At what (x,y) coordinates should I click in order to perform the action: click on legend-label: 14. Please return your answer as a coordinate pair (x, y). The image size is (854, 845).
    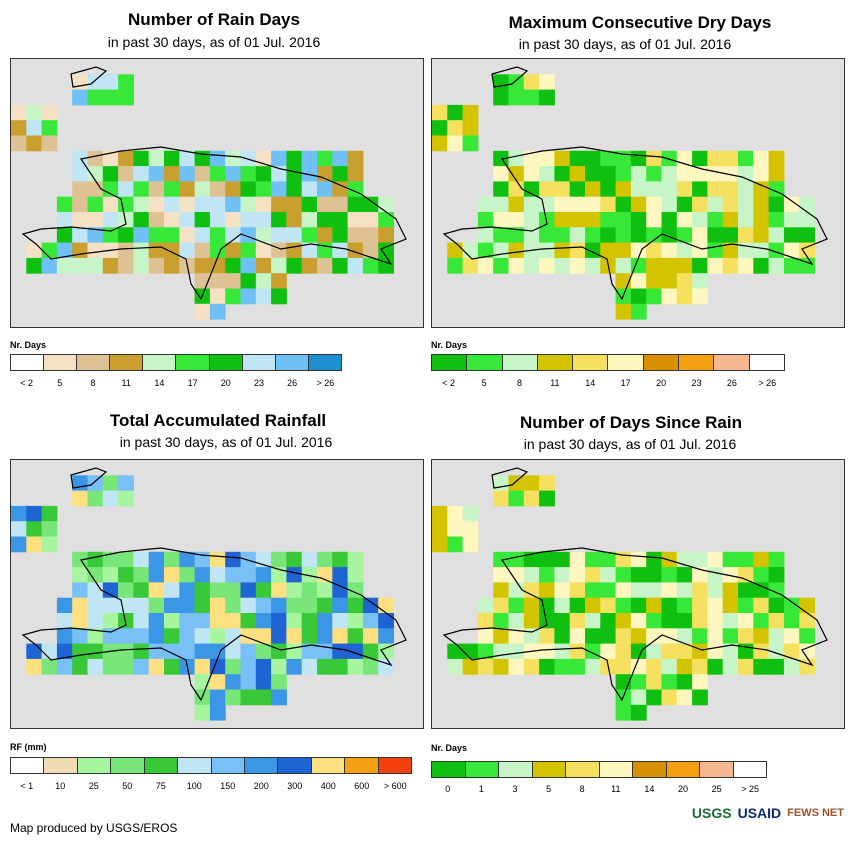
    Looking at the image, I should click on (649, 789).